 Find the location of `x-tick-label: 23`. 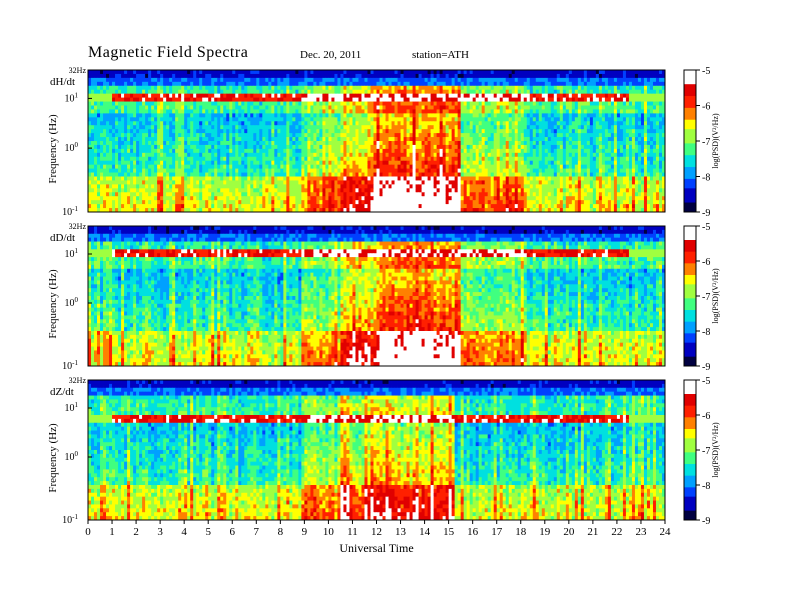

x-tick-label: 23 is located at coordinates (641, 532).